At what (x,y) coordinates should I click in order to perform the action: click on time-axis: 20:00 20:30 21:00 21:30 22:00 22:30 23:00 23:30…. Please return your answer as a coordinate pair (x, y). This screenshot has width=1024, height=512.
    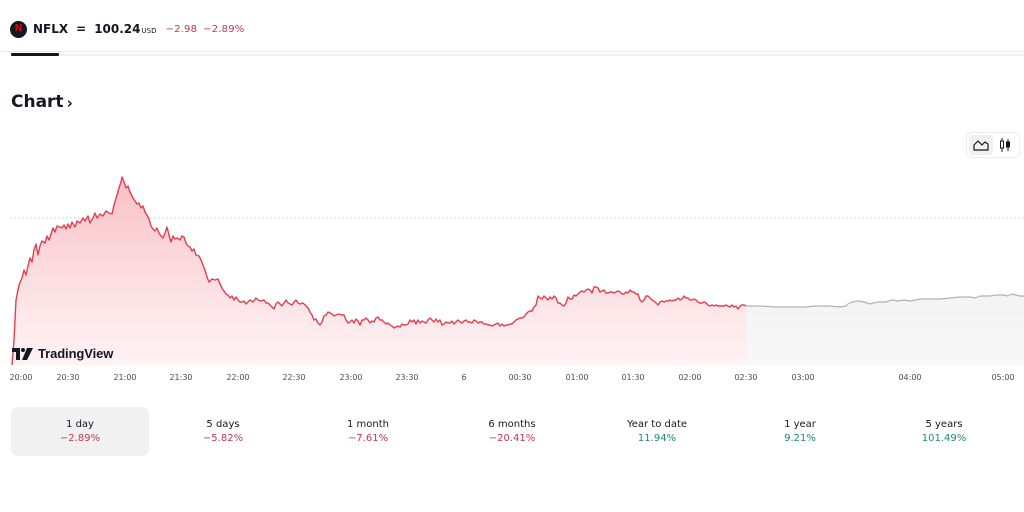
    Looking at the image, I should click on (512, 379).